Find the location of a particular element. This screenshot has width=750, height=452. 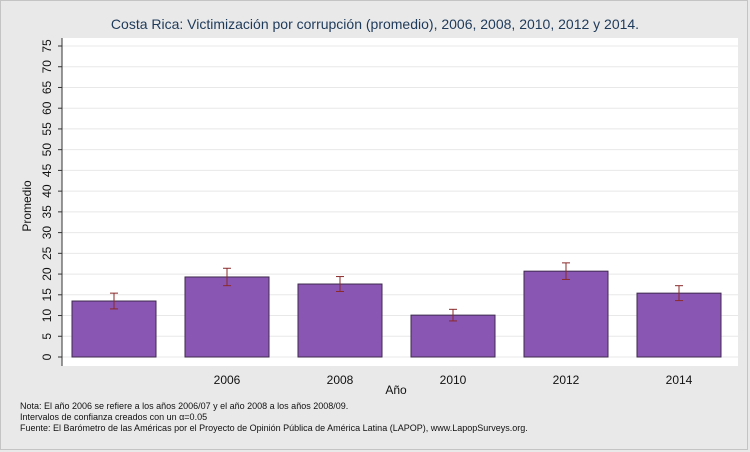

x-tick-label: 2012 is located at coordinates (566, 380).